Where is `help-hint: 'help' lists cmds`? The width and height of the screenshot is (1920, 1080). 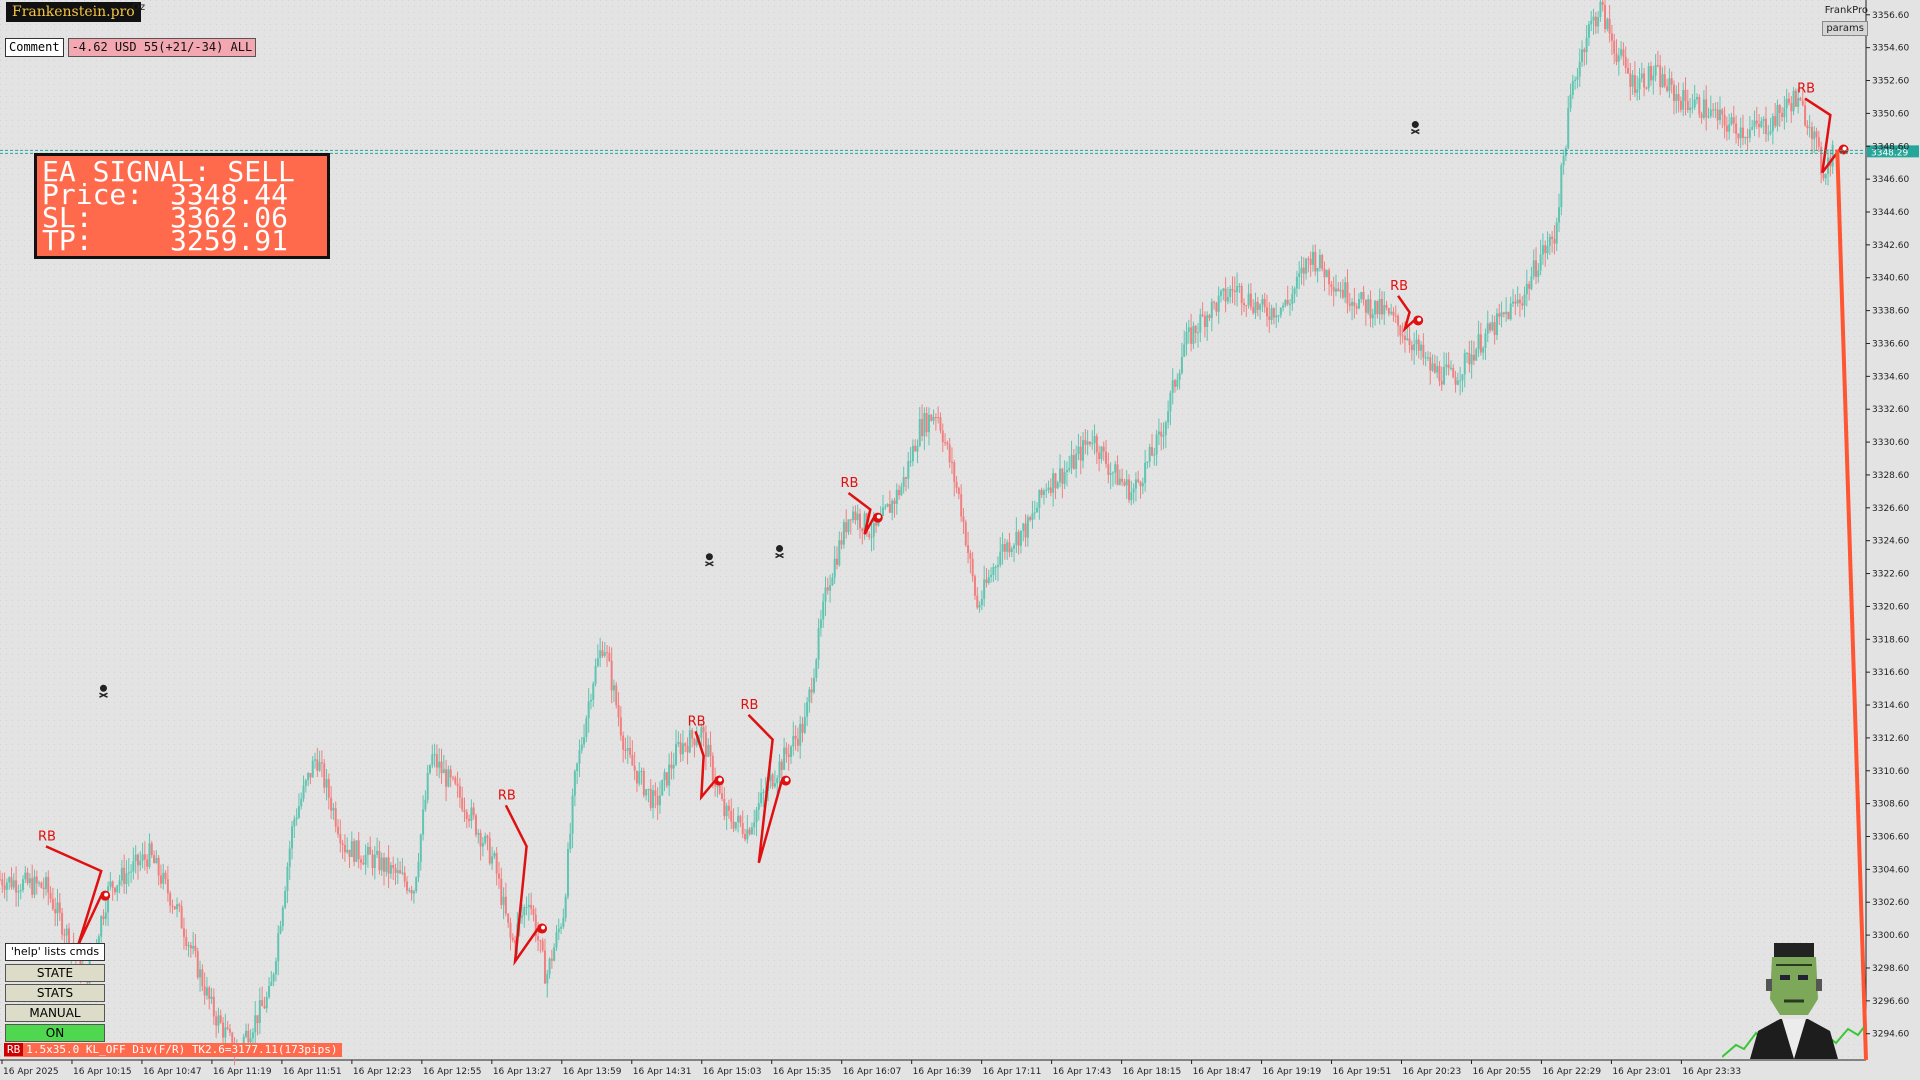
help-hint: 'help' lists cmds is located at coordinates (55, 952).